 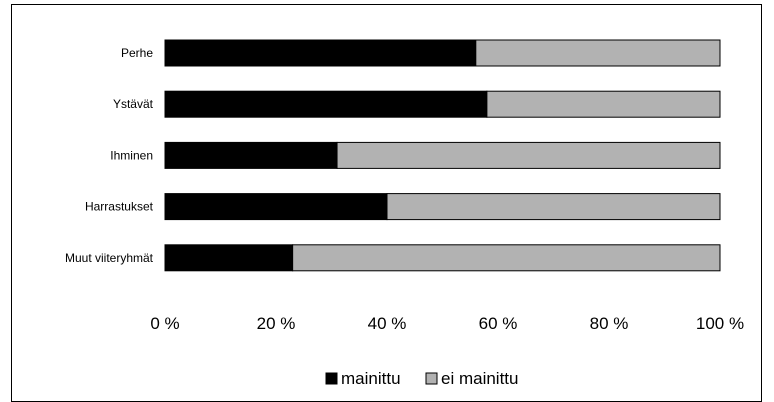 What do you see at coordinates (133, 104) in the screenshot?
I see `category-label: Ystävät` at bounding box center [133, 104].